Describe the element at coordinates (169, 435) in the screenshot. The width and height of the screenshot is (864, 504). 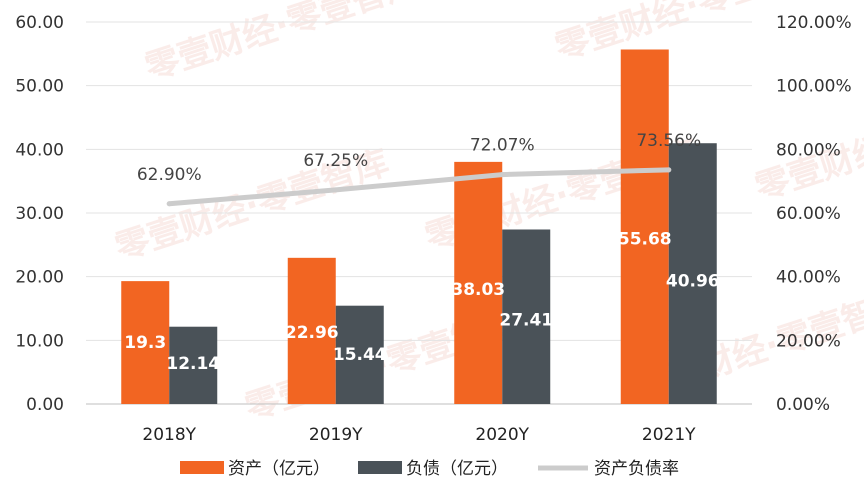
I see `x-axis-tick-label: 2018Y` at that location.